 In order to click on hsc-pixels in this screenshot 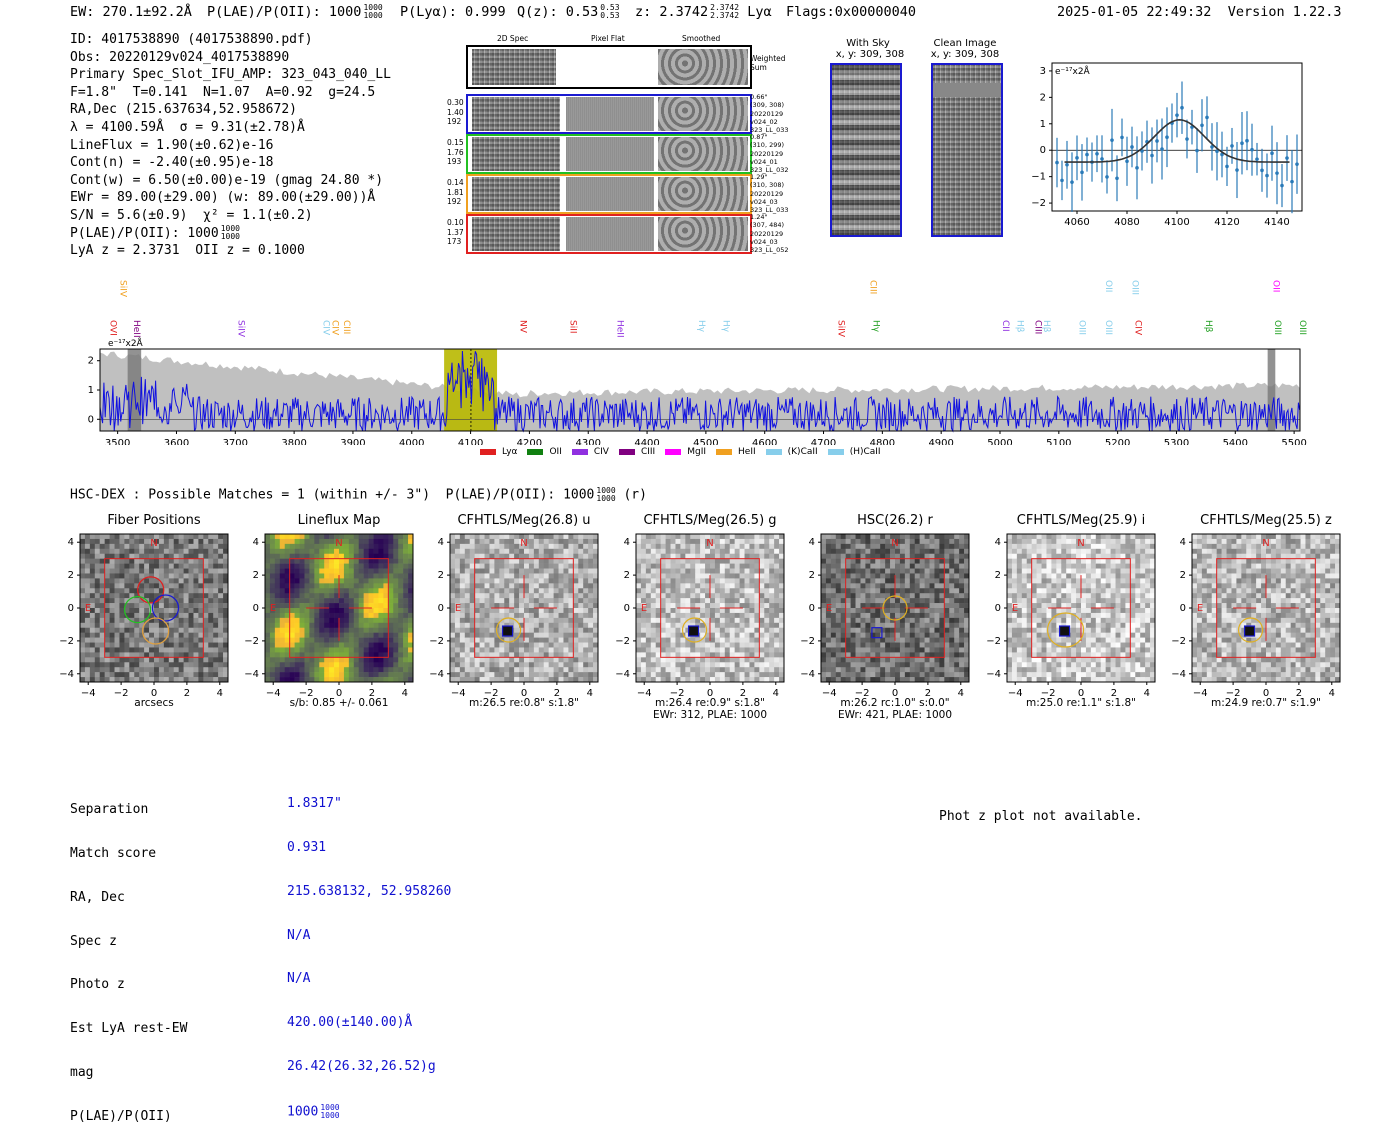, I will do `click(154, 608)`.